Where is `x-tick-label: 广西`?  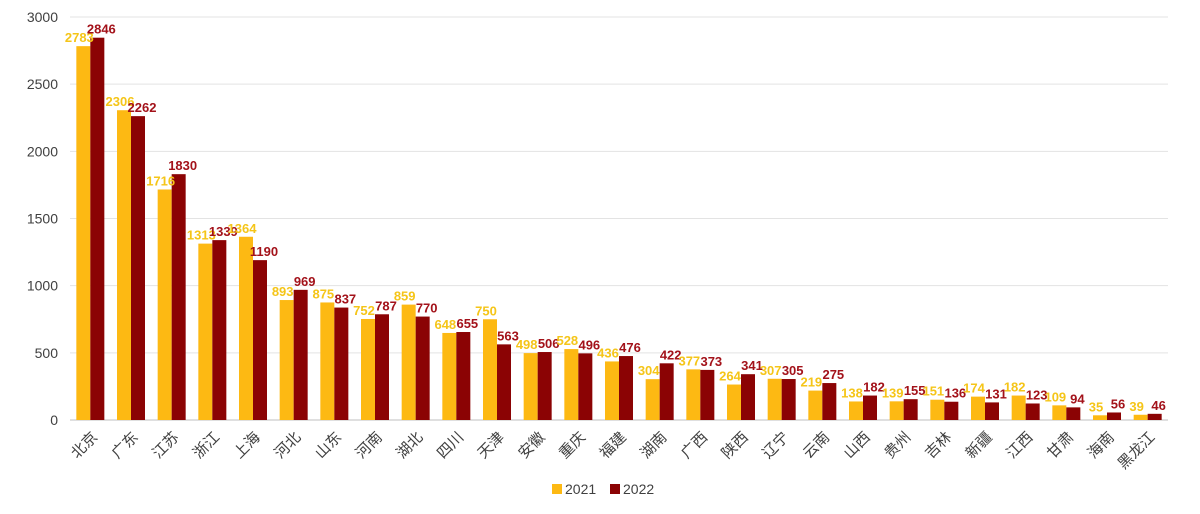
x-tick-label: 广西 is located at coordinates (694, 445).